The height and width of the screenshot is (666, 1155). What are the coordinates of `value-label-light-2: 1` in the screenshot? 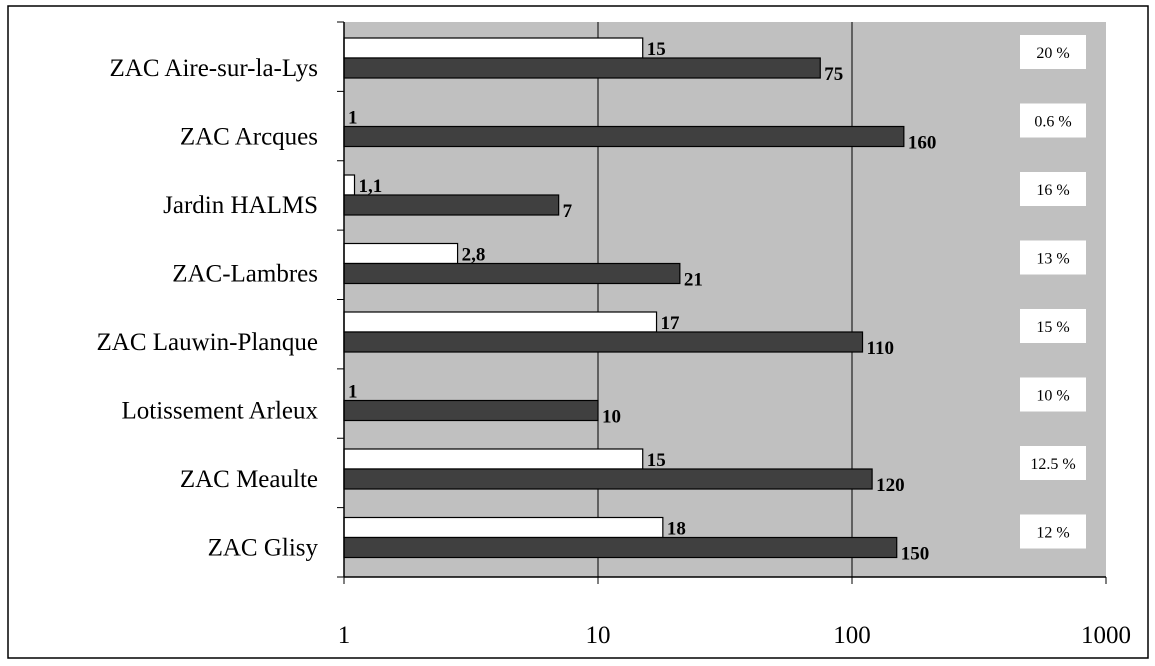 It's located at (353, 118).